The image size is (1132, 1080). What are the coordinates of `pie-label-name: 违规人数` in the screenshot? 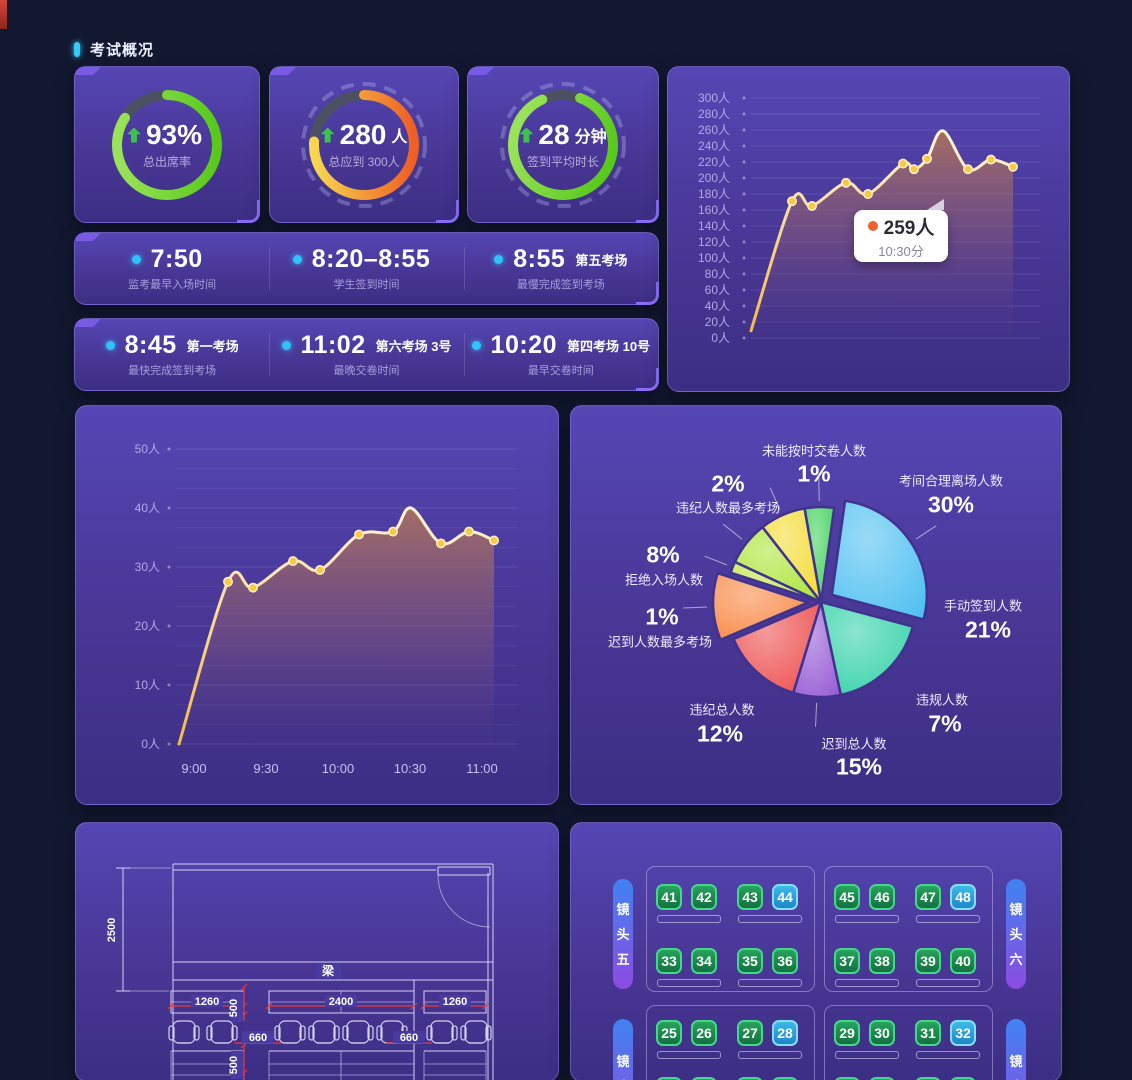 It's located at (942, 700).